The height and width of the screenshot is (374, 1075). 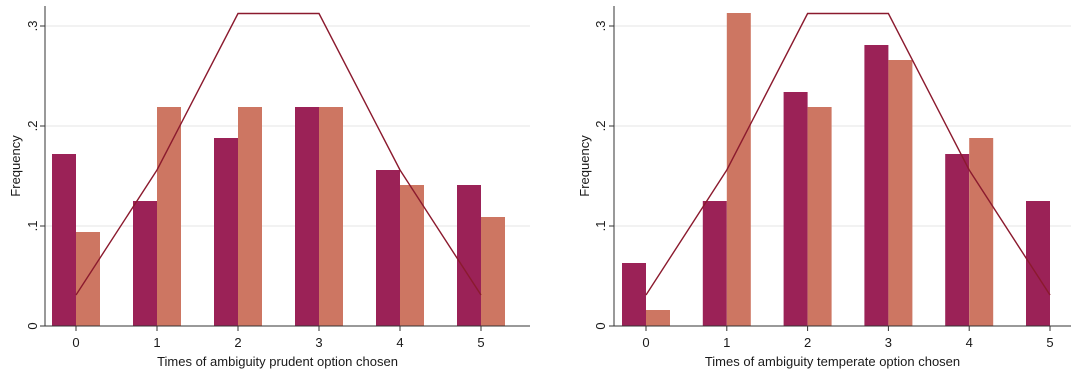 What do you see at coordinates (277, 361) in the screenshot?
I see `x-axis-title: Times of ambiguity prudent option chosen` at bounding box center [277, 361].